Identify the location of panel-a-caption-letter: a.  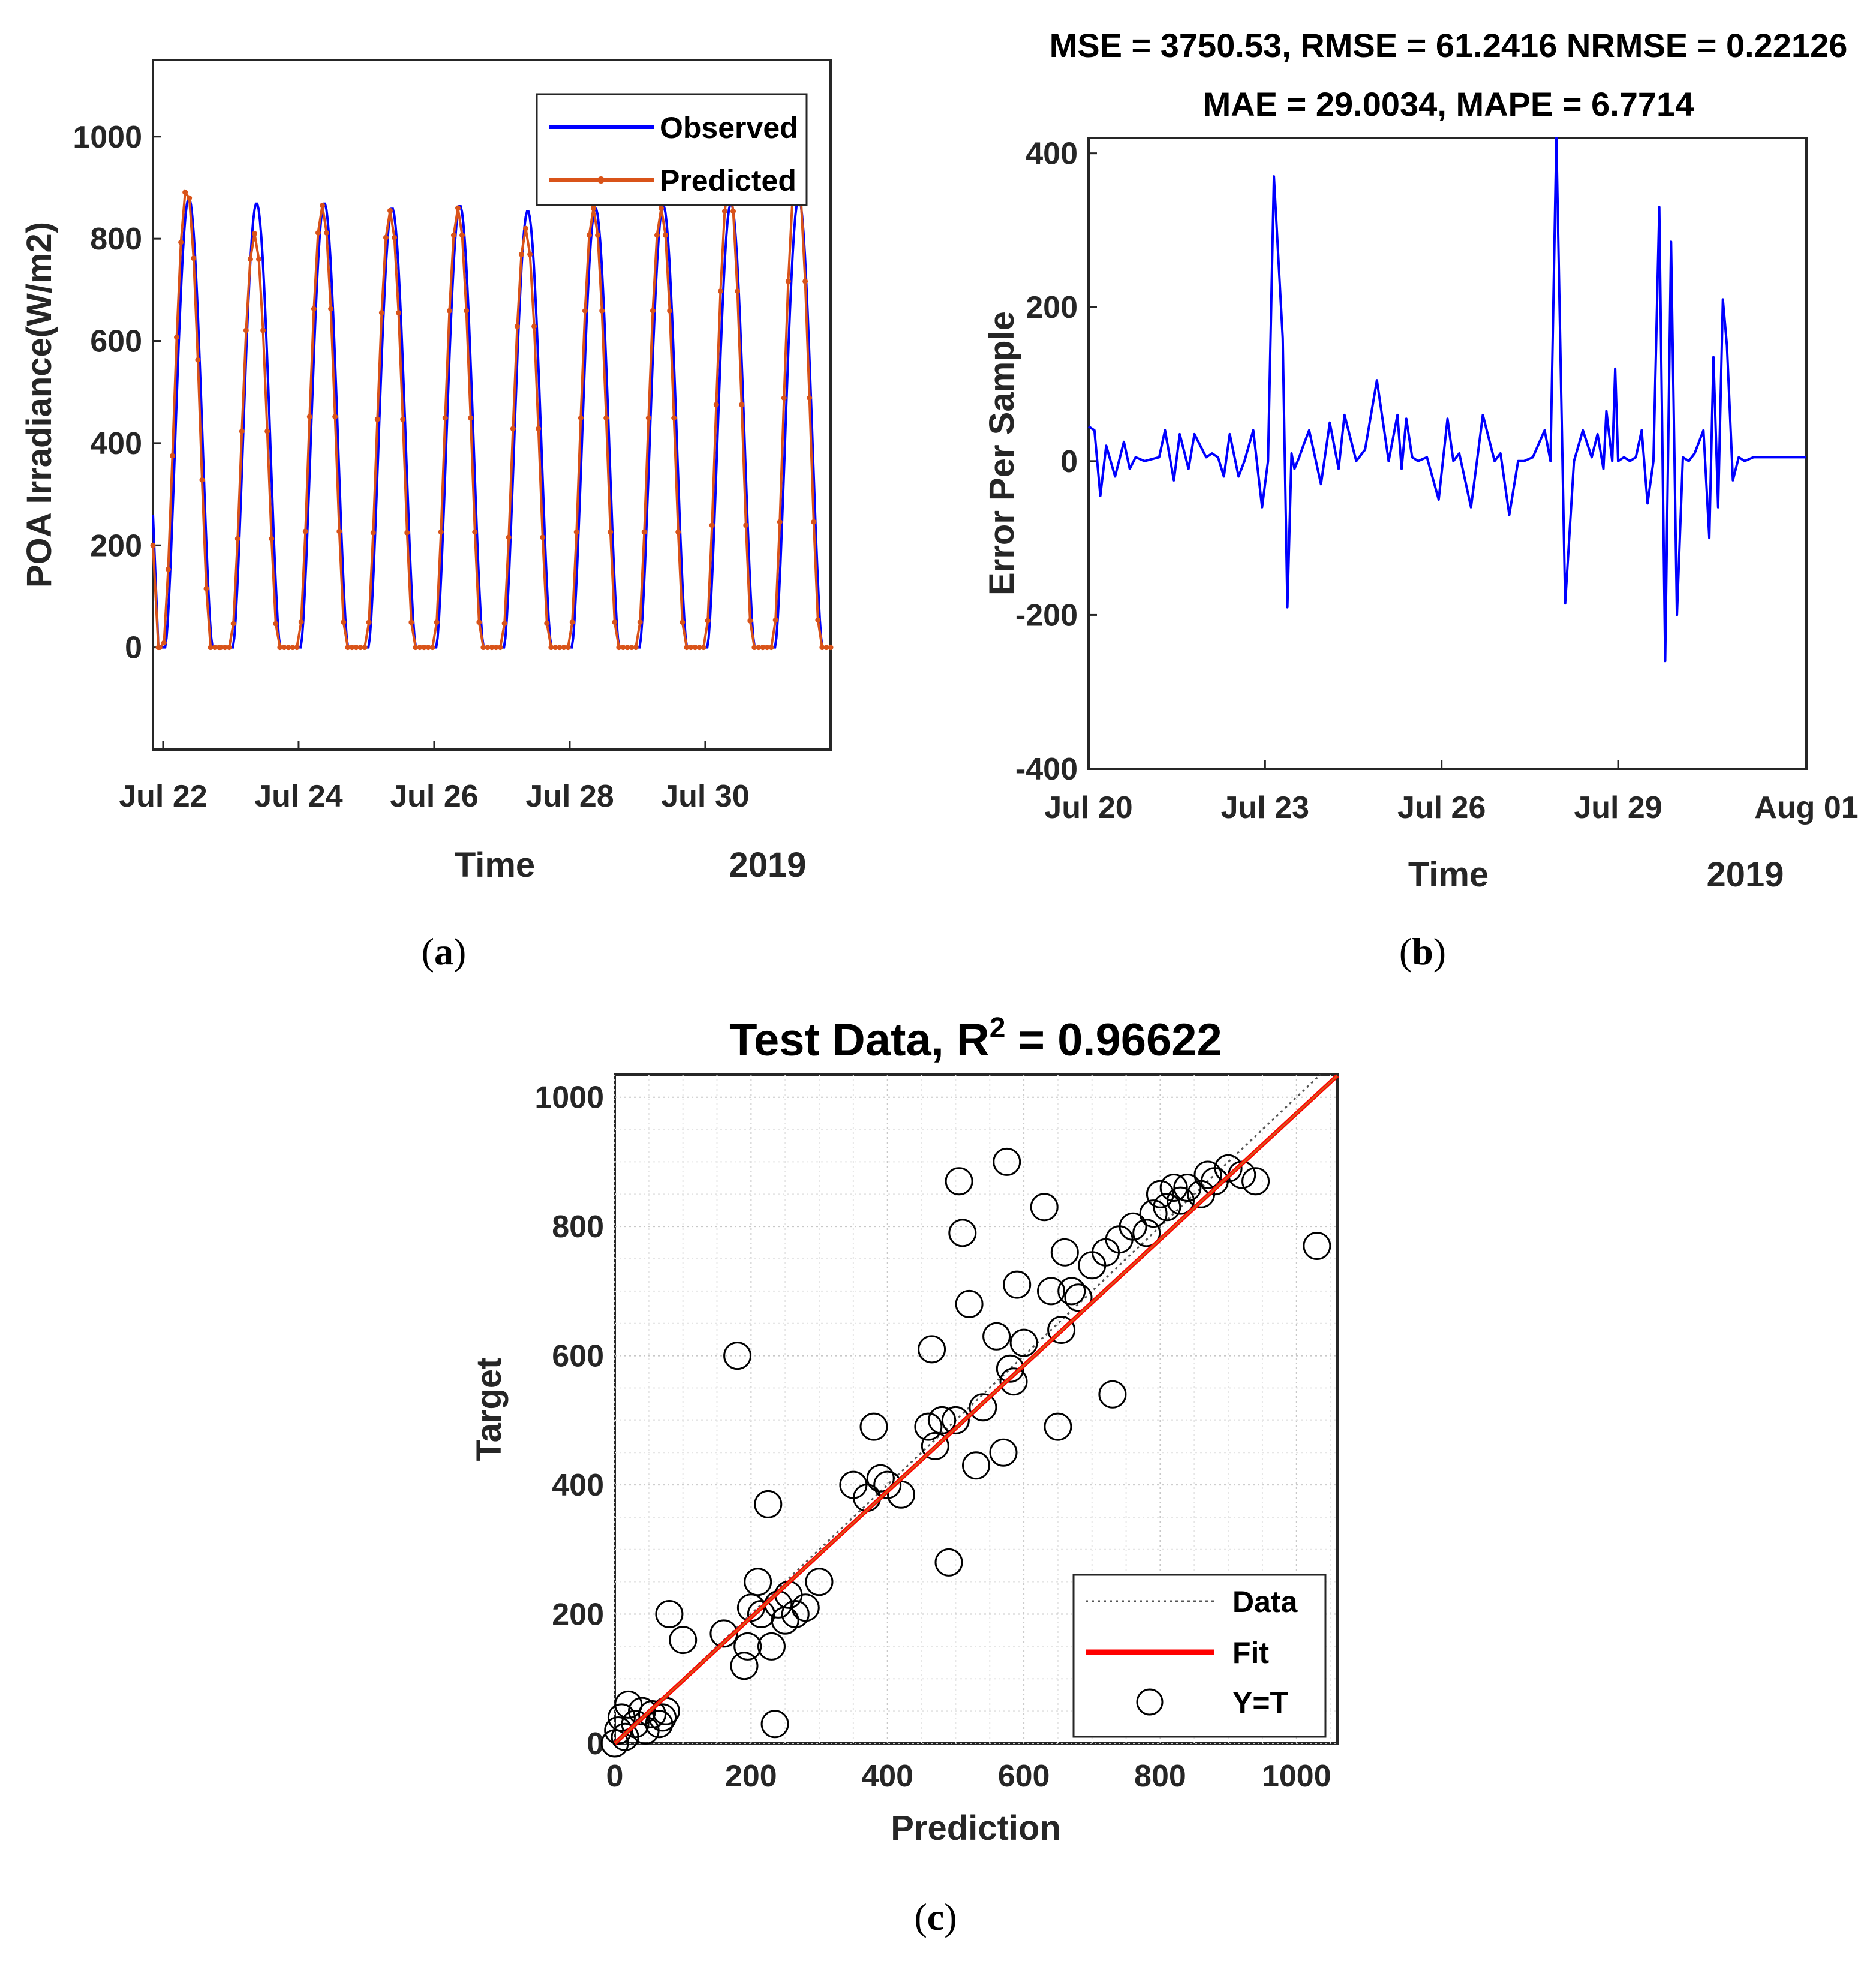
(444, 951).